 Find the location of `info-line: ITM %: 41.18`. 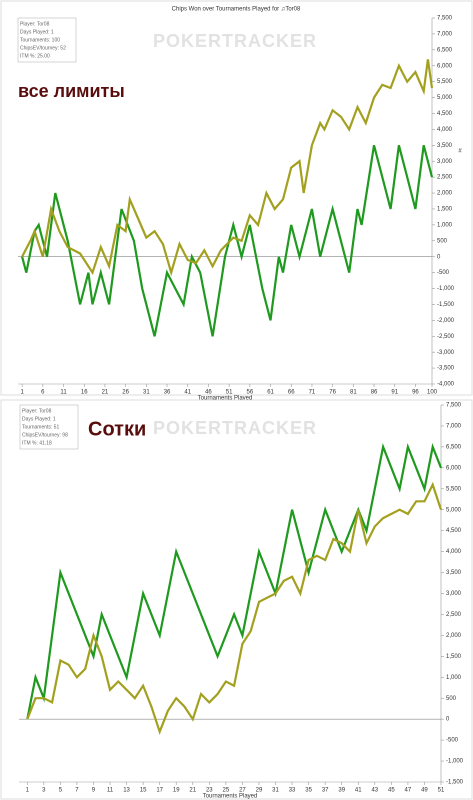

info-line: ITM %: 41.18 is located at coordinates (37, 443).